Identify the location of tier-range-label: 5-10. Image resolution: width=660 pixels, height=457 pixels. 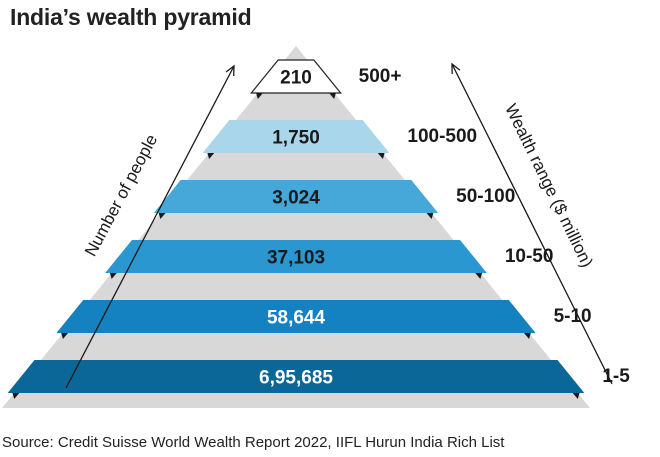
(573, 316).